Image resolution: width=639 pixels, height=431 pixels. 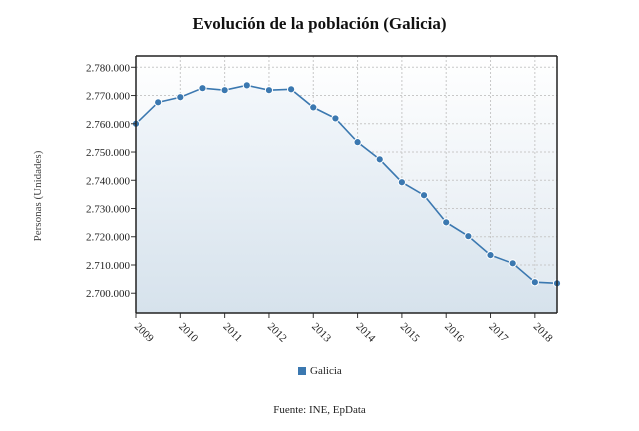 What do you see at coordinates (108, 153) in the screenshot?
I see `y-tick-label: 2.750.000` at bounding box center [108, 153].